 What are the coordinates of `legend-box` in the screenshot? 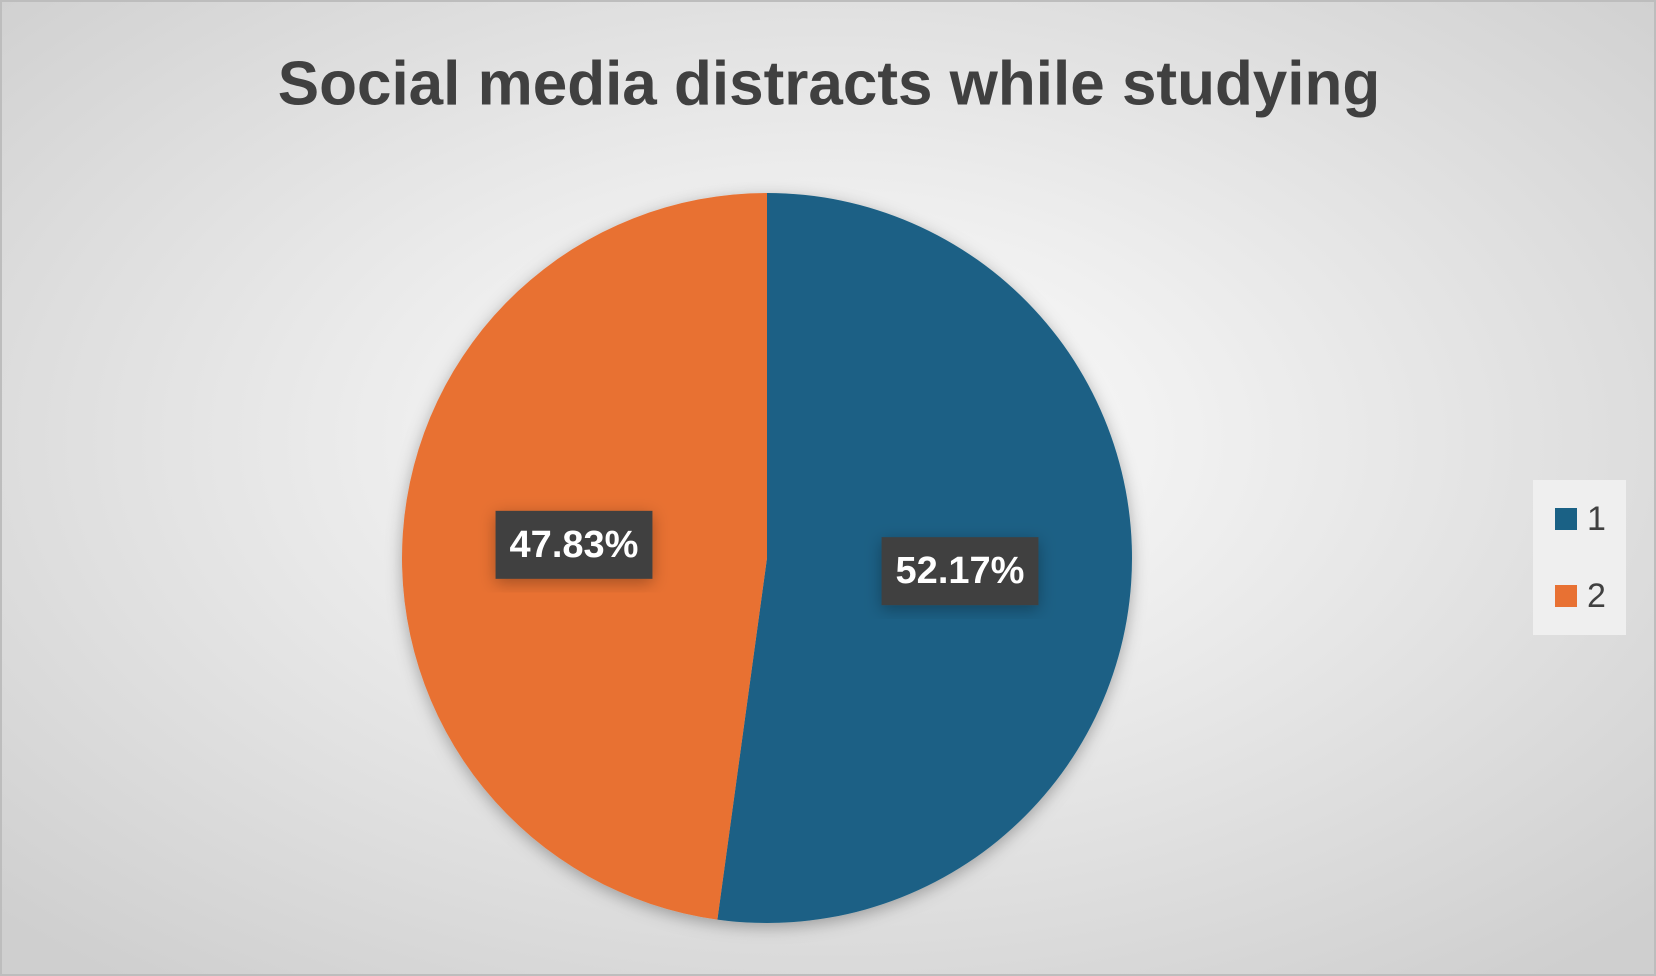 It's located at (1579, 557).